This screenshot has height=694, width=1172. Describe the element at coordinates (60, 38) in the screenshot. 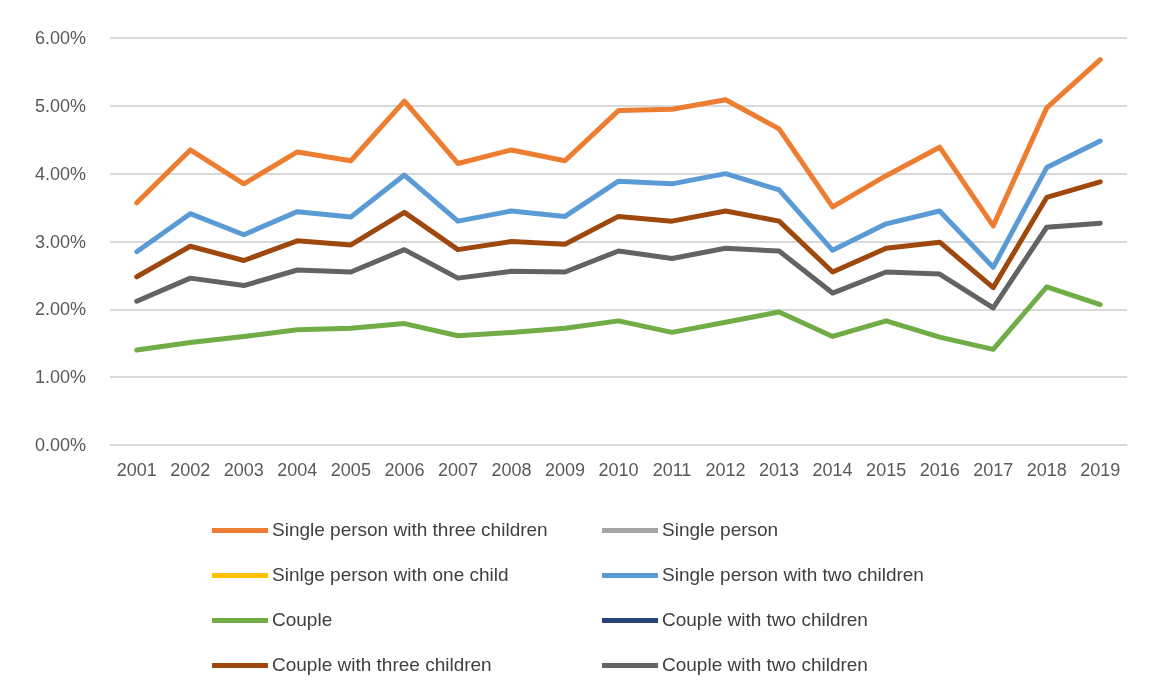

I see `y-tick-label: 6.00%` at that location.